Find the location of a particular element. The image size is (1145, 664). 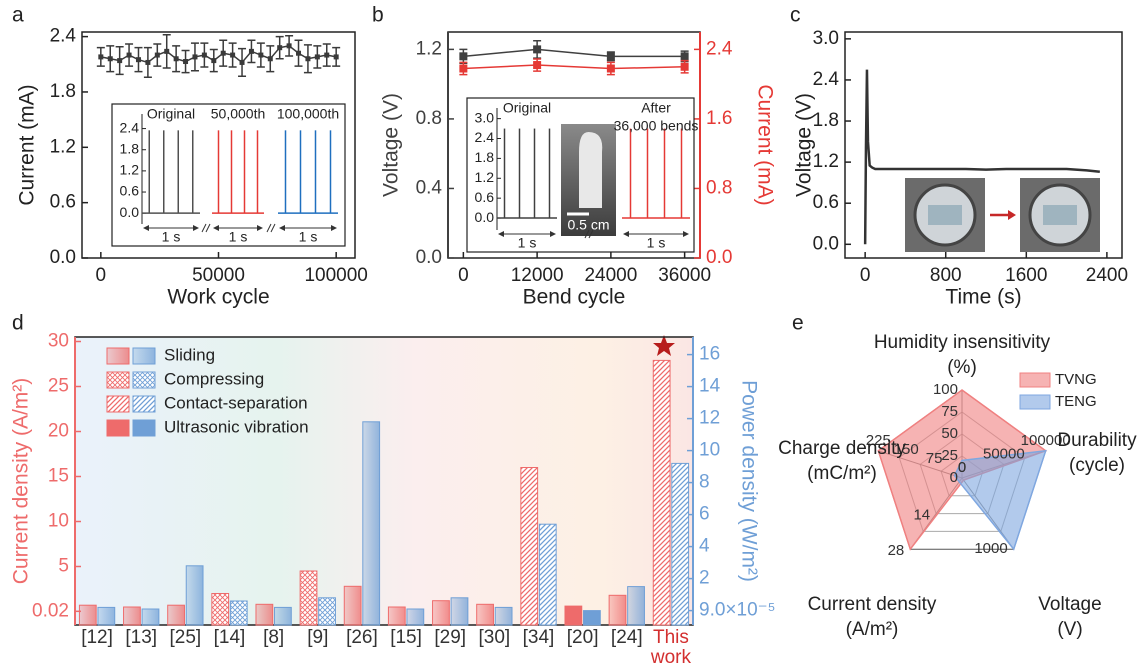

y-tick-label: 20 is located at coordinates (58, 431).